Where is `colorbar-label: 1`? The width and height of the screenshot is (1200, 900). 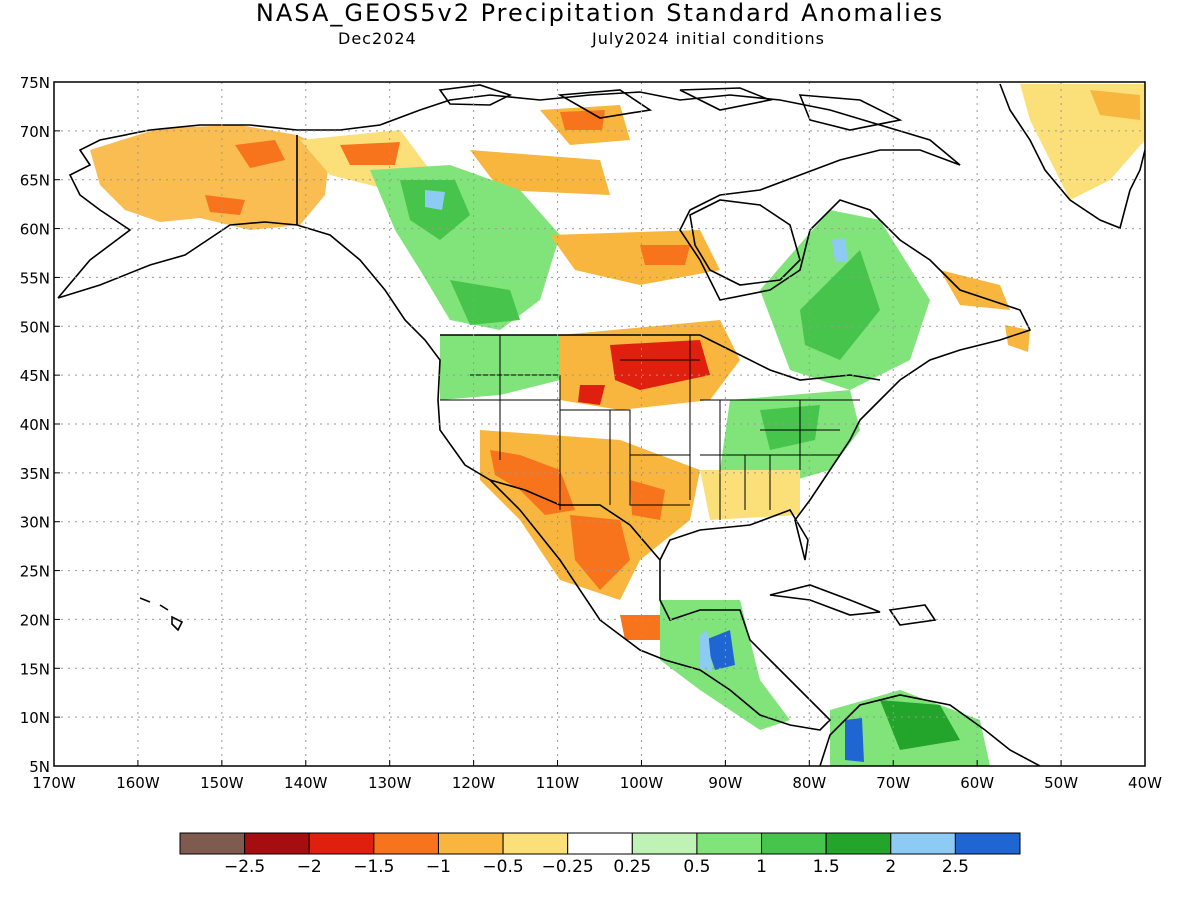
colorbar-label: 1 is located at coordinates (761, 867).